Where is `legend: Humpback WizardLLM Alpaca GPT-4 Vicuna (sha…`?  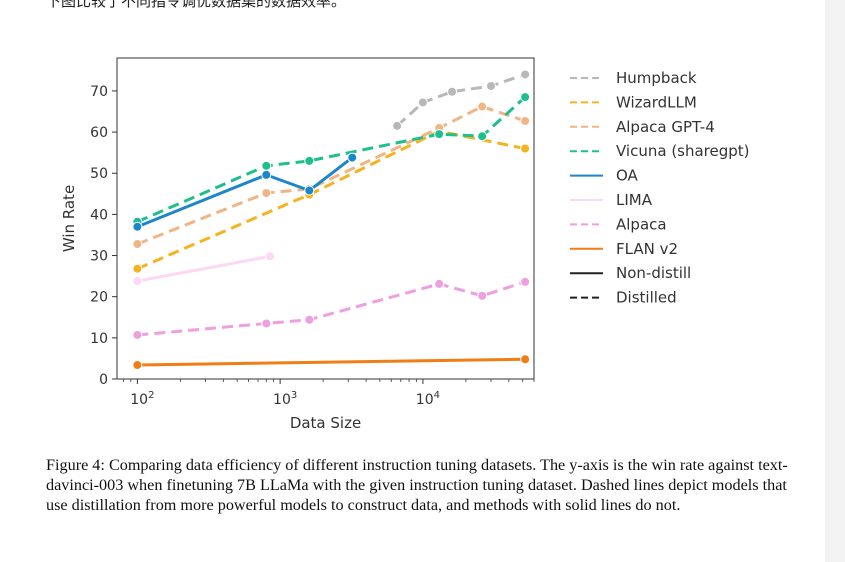 legend: Humpback WizardLLM Alpaca GPT-4 Vicuna (sha… is located at coordinates (660, 188).